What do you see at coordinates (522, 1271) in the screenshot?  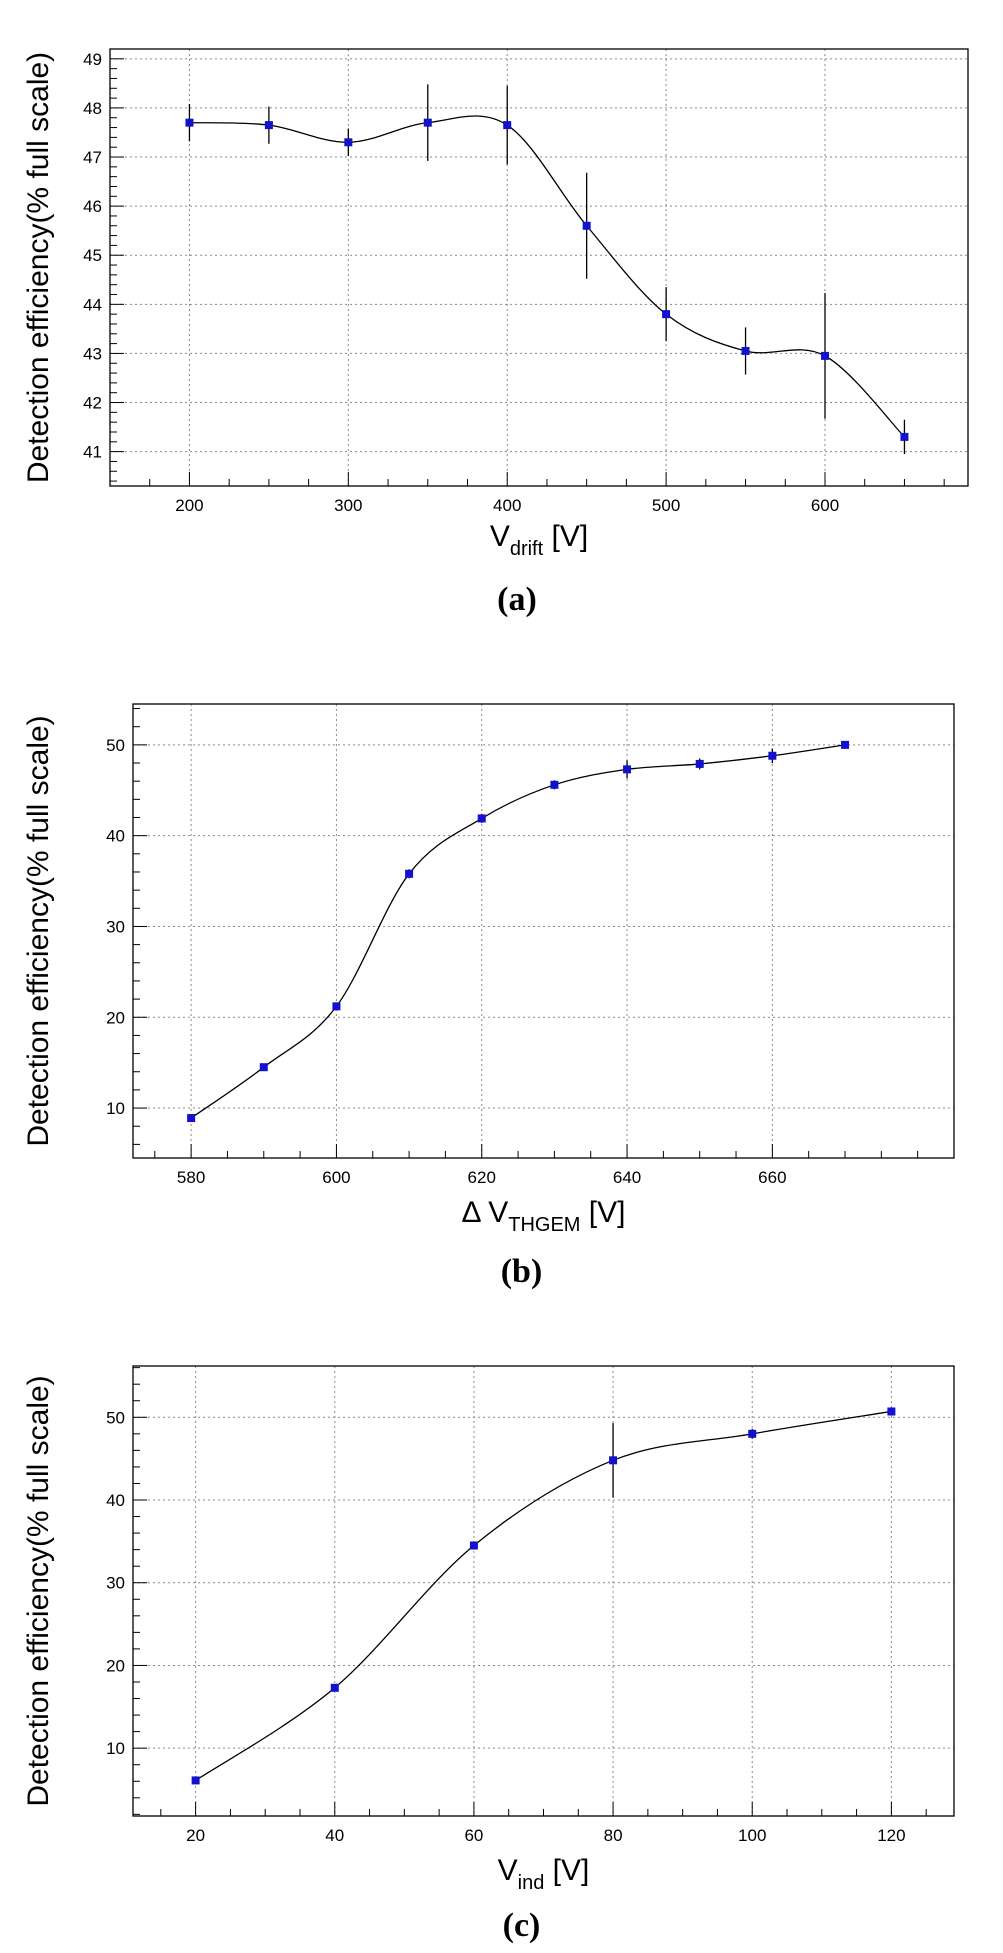 I see `panel-label: (b)` at bounding box center [522, 1271].